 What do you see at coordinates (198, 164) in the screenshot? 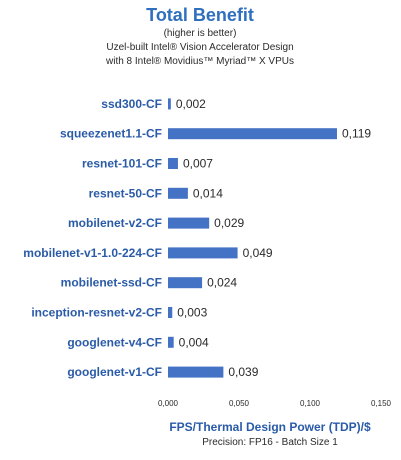
I see `value-label: 0,007` at bounding box center [198, 164].